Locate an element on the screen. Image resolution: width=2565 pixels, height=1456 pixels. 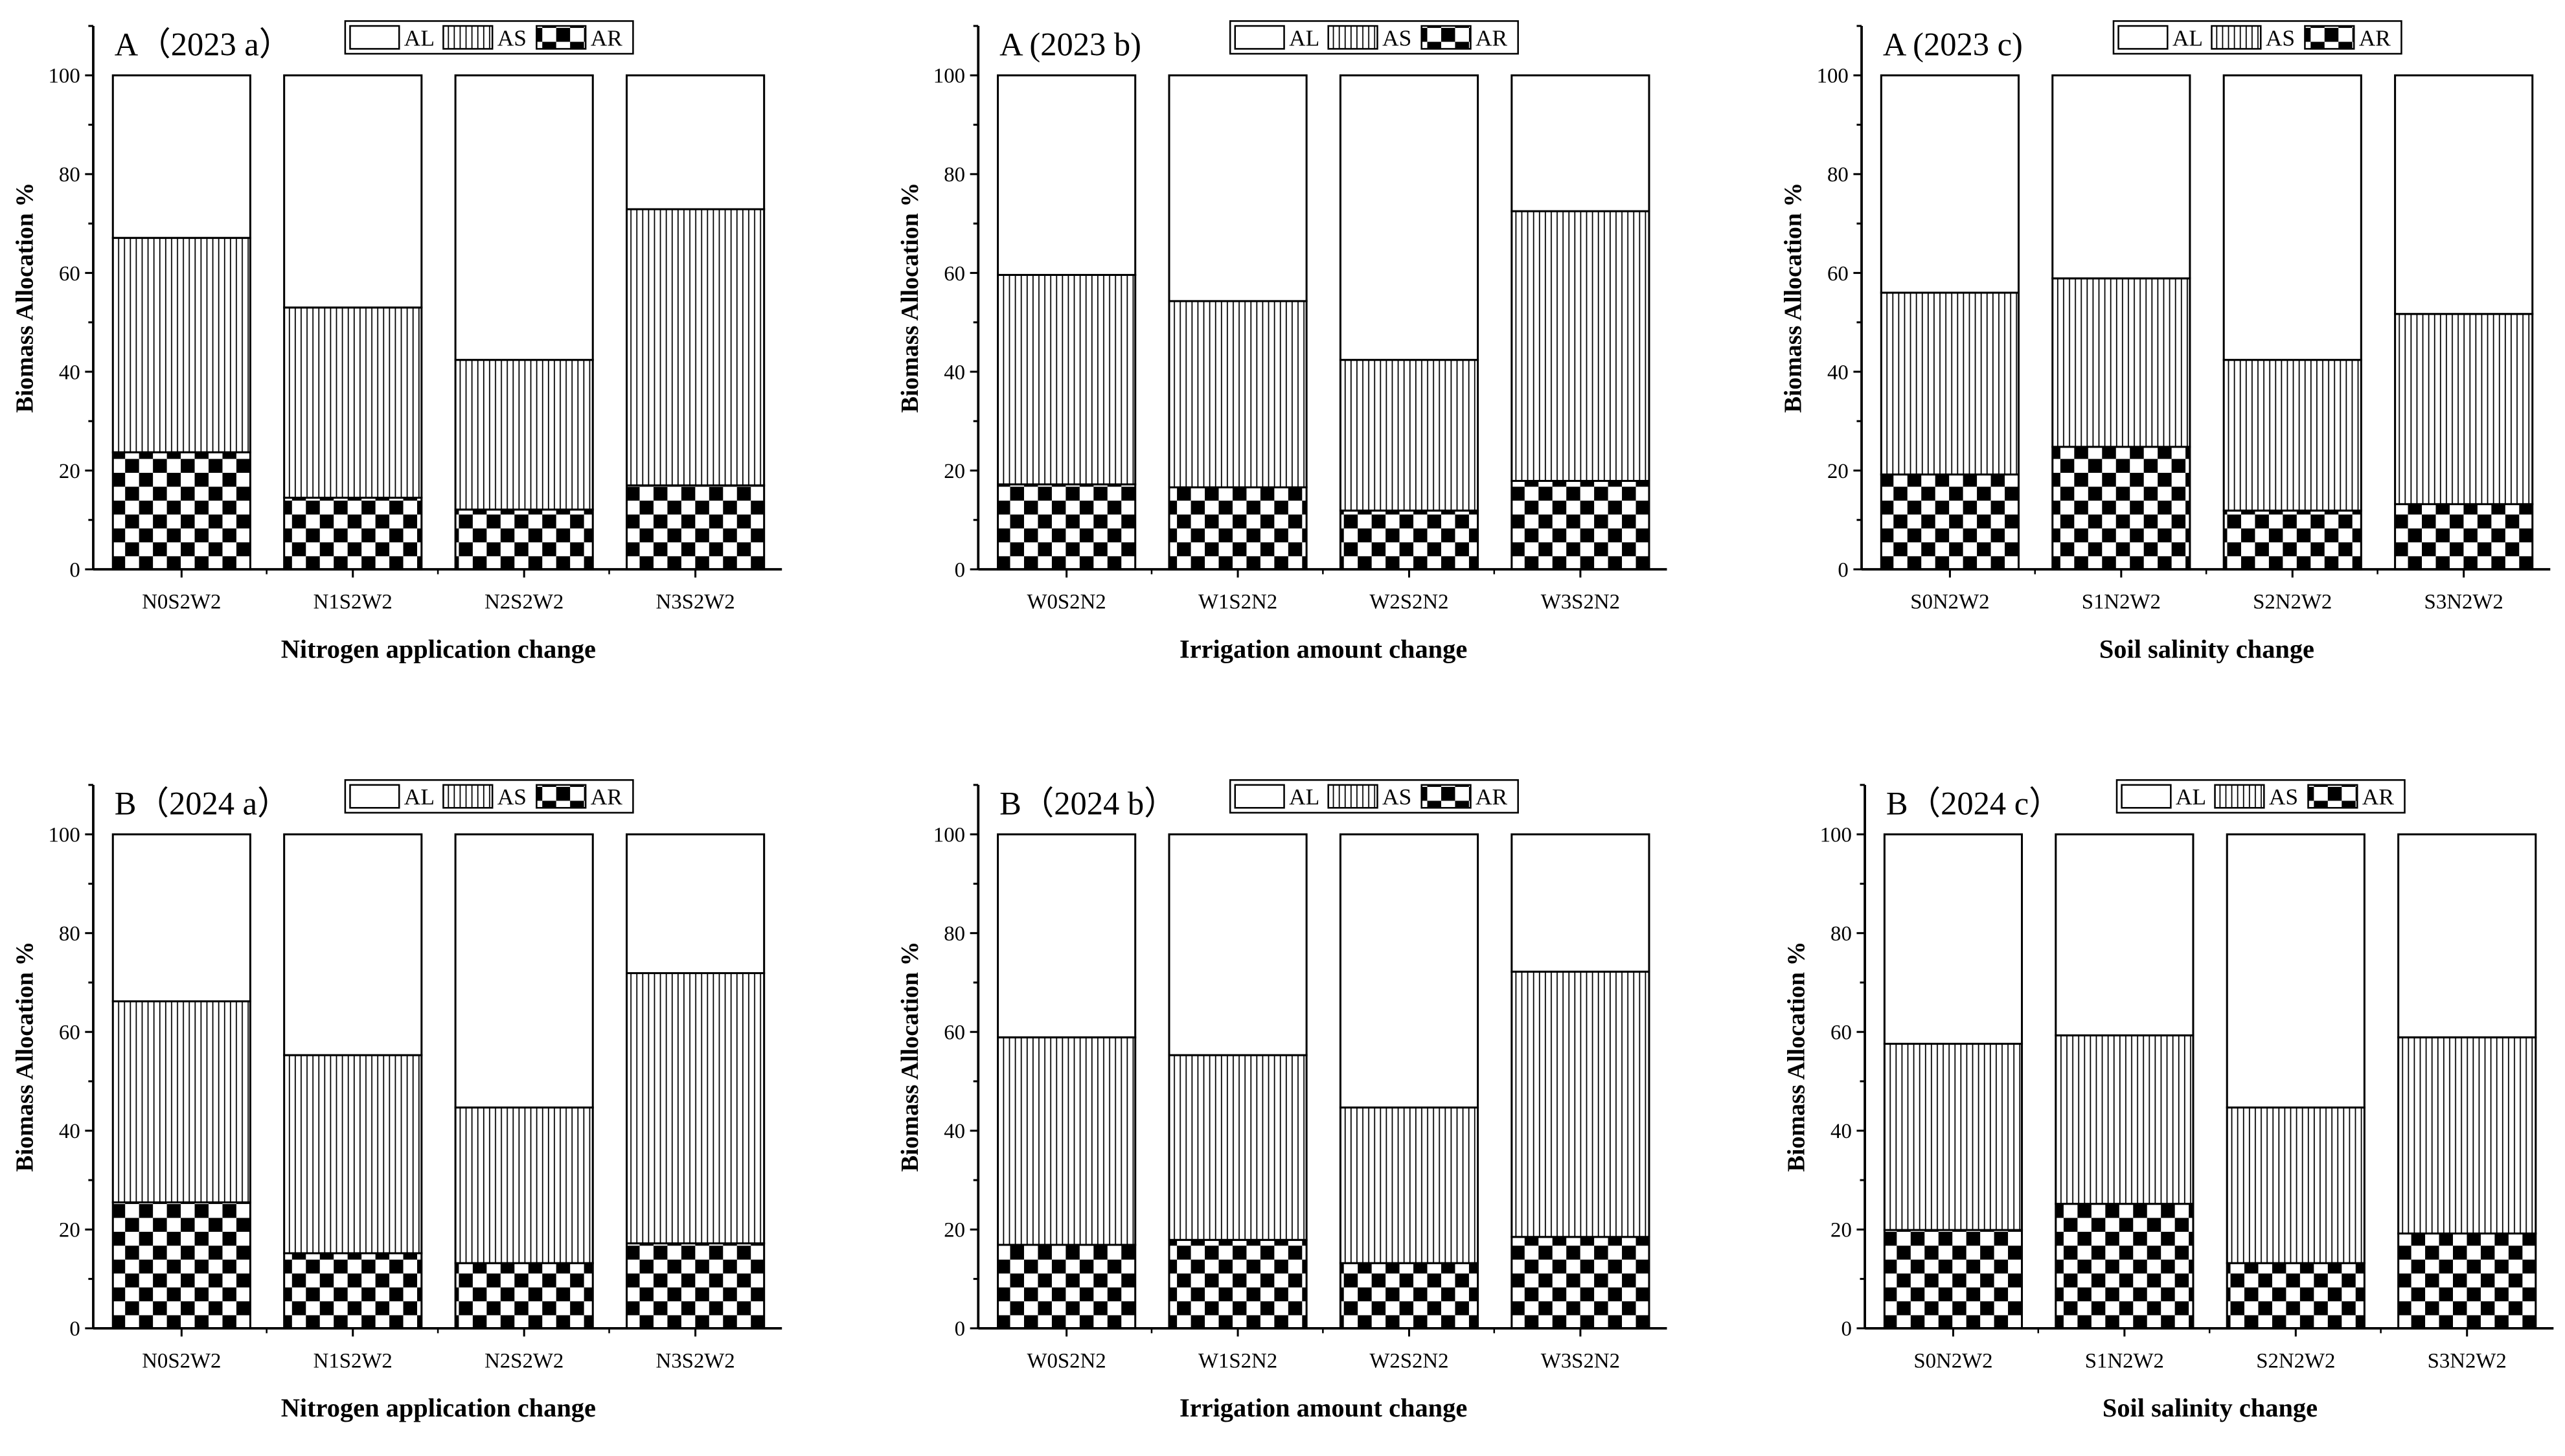
bar-segment-AR-W2S2N2 is located at coordinates (1409, 540).